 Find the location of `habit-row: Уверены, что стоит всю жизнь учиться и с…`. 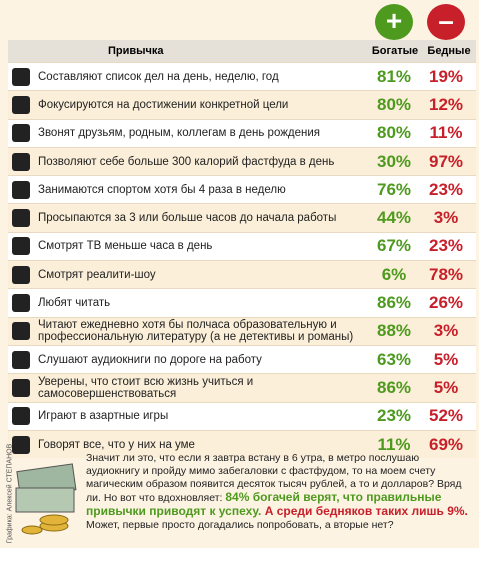

habit-row: Уверены, что стоит всю жизнь учиться и с… is located at coordinates (242, 387).